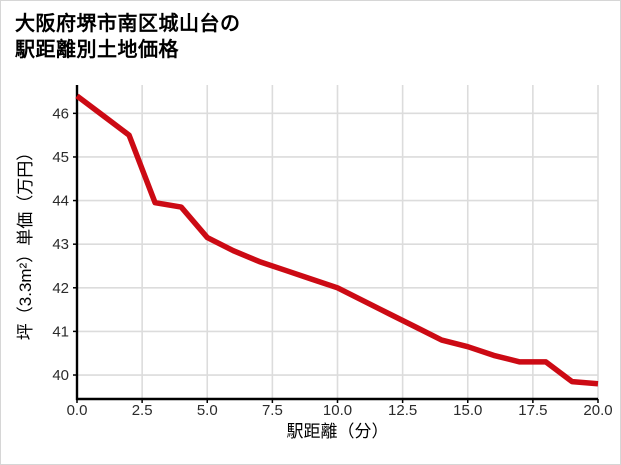  What do you see at coordinates (128, 24) in the screenshot?
I see `chart-title-line1: 大阪府堺市南区城山台の` at bounding box center [128, 24].